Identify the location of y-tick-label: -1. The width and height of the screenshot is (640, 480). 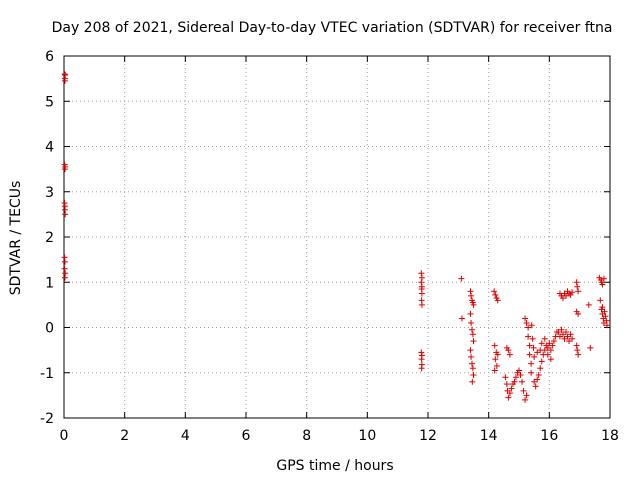
(47, 374).